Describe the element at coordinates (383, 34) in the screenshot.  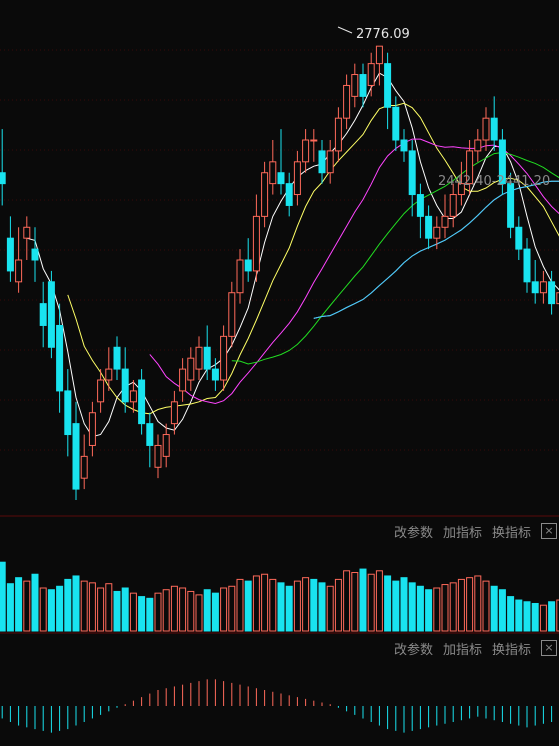
I see `high-price-label: 2776.09` at that location.